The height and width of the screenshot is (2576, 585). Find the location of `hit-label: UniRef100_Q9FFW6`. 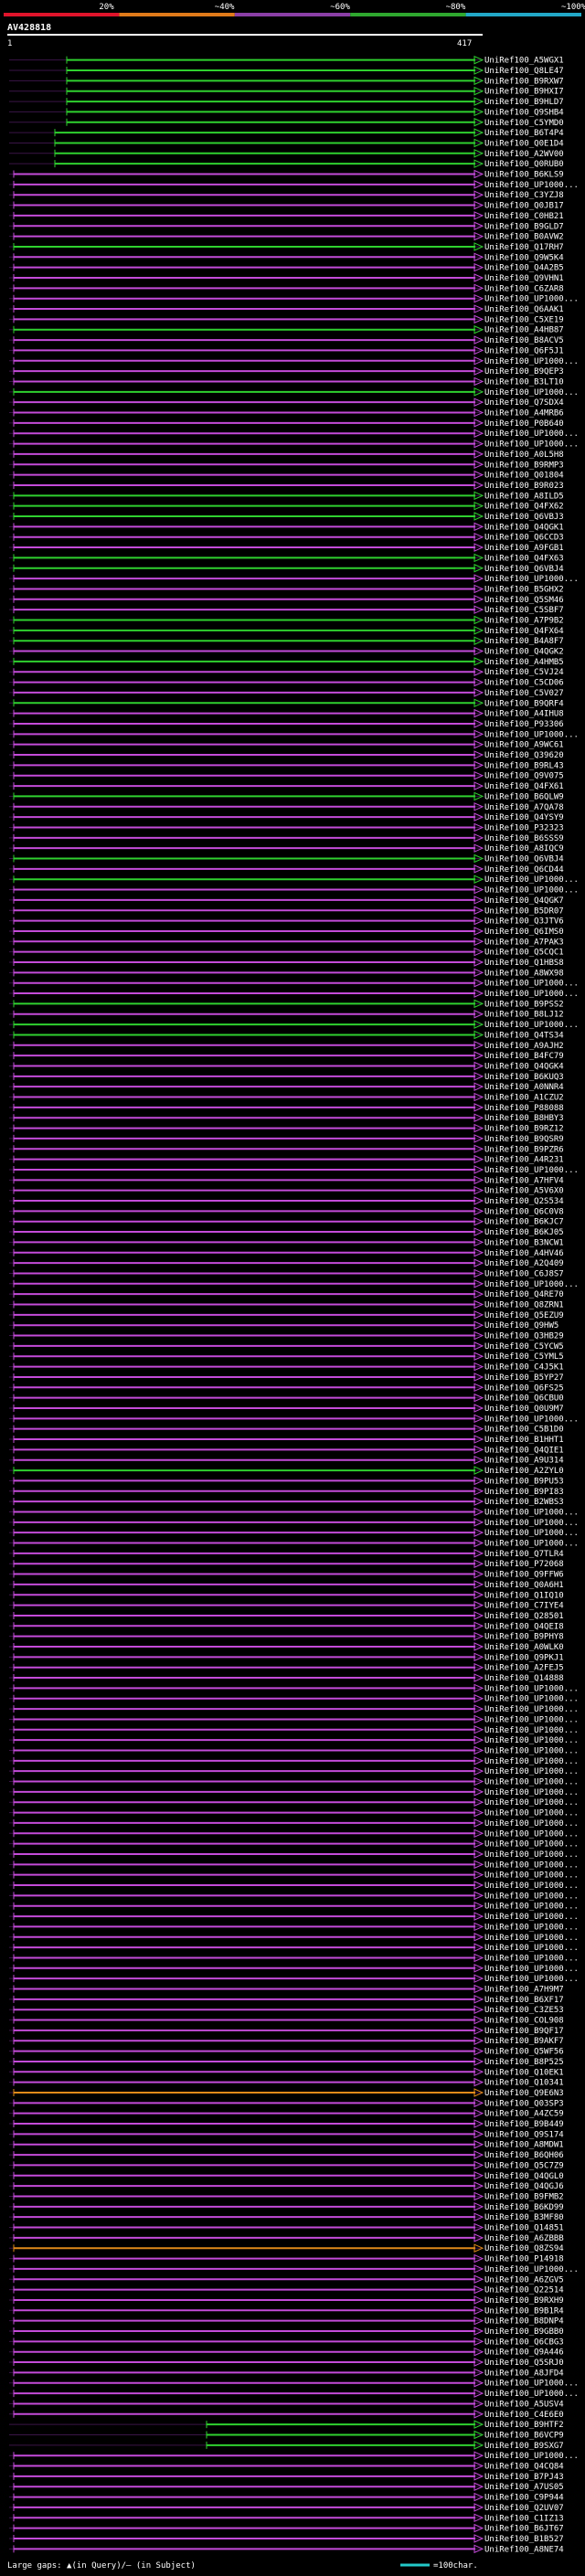

hit-label: UniRef100_Q9FFW6 is located at coordinates (524, 1575).